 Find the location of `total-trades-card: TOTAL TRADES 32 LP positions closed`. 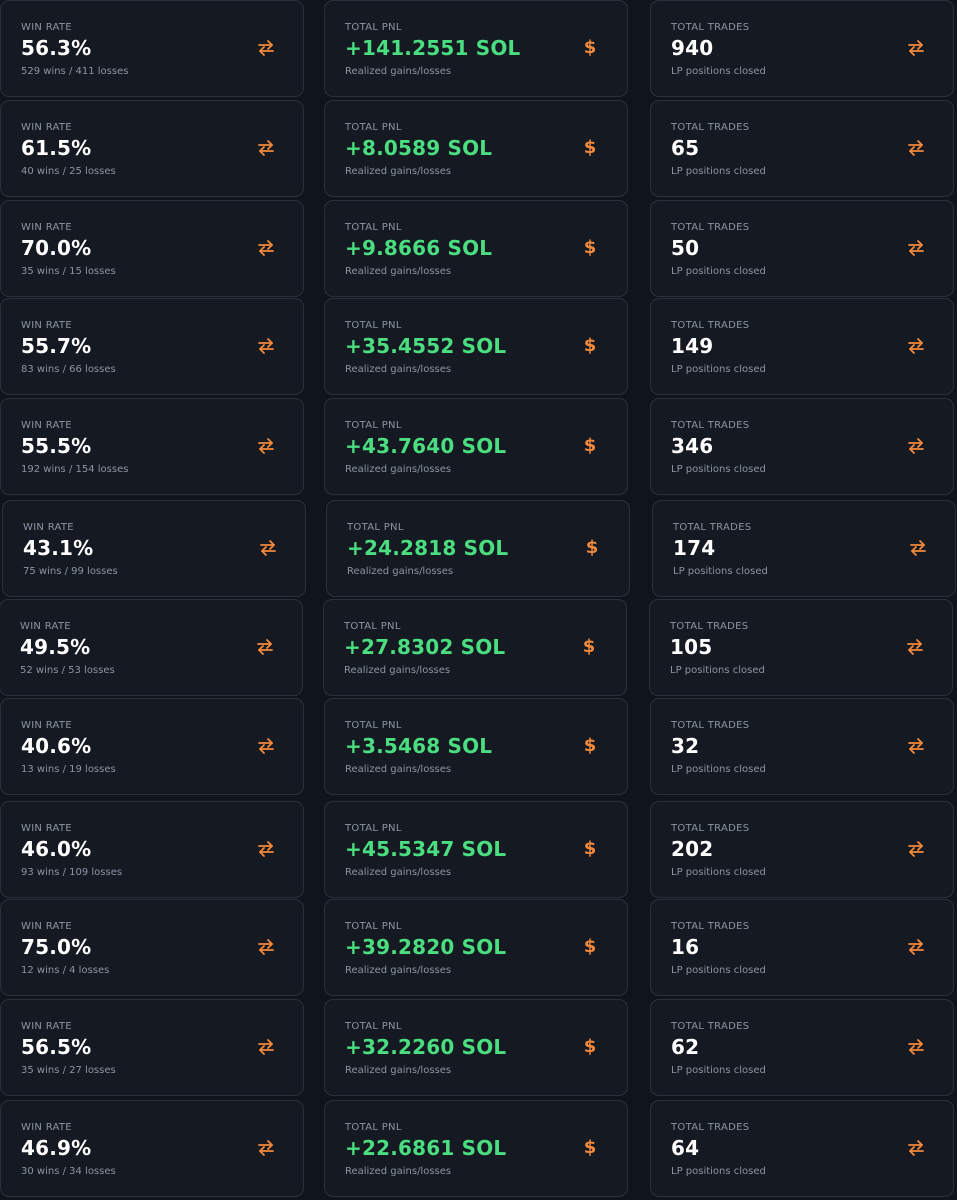

total-trades-card: TOTAL TRADES 32 LP positions closed is located at coordinates (802, 746).